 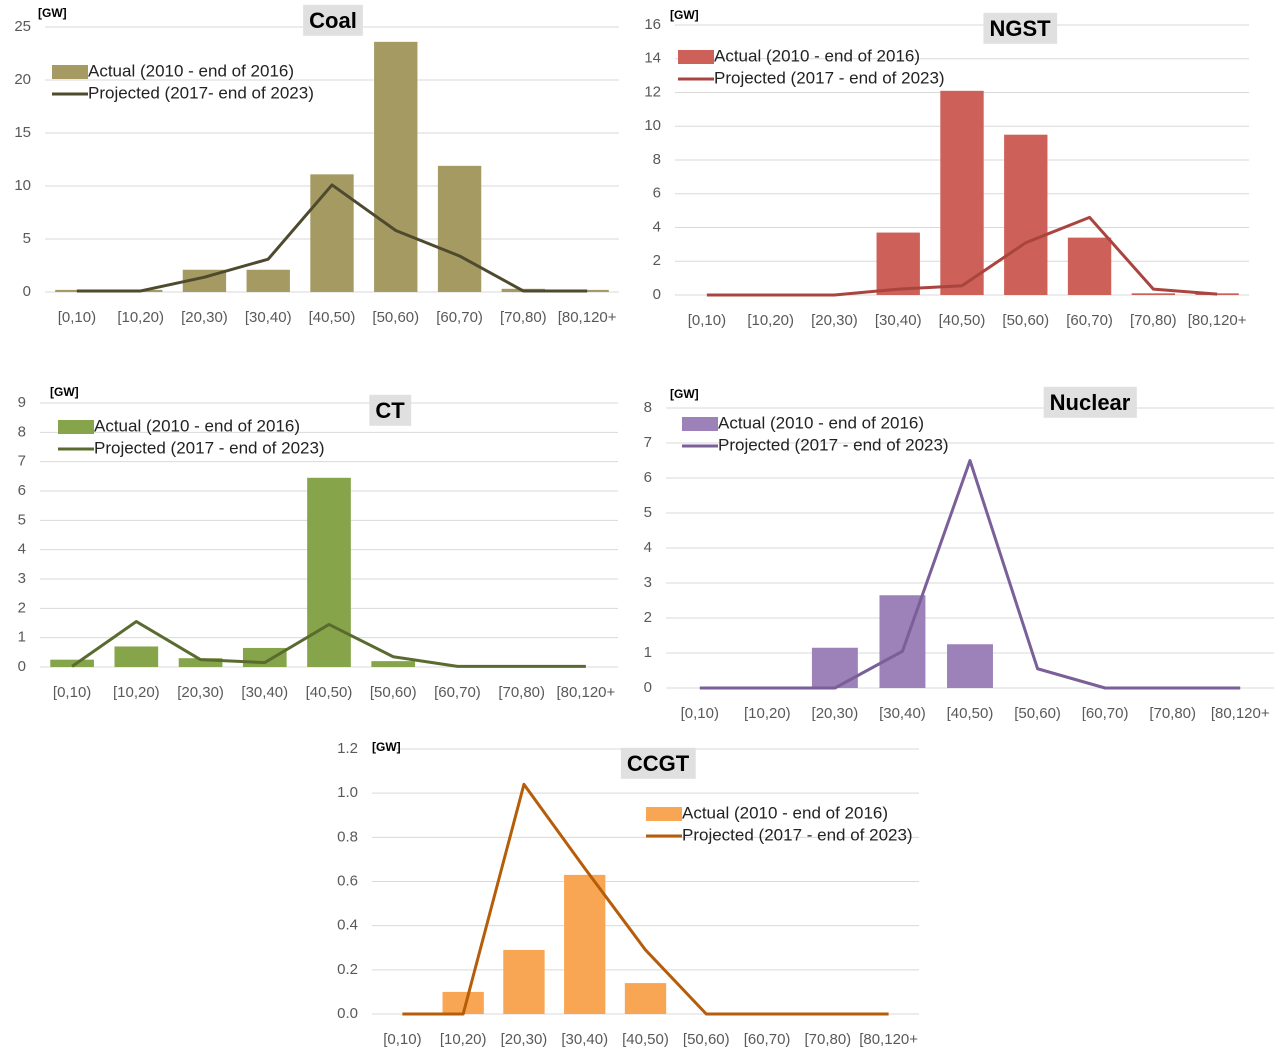 What do you see at coordinates (22, 132) in the screenshot?
I see `y-tick-label: 15` at bounding box center [22, 132].